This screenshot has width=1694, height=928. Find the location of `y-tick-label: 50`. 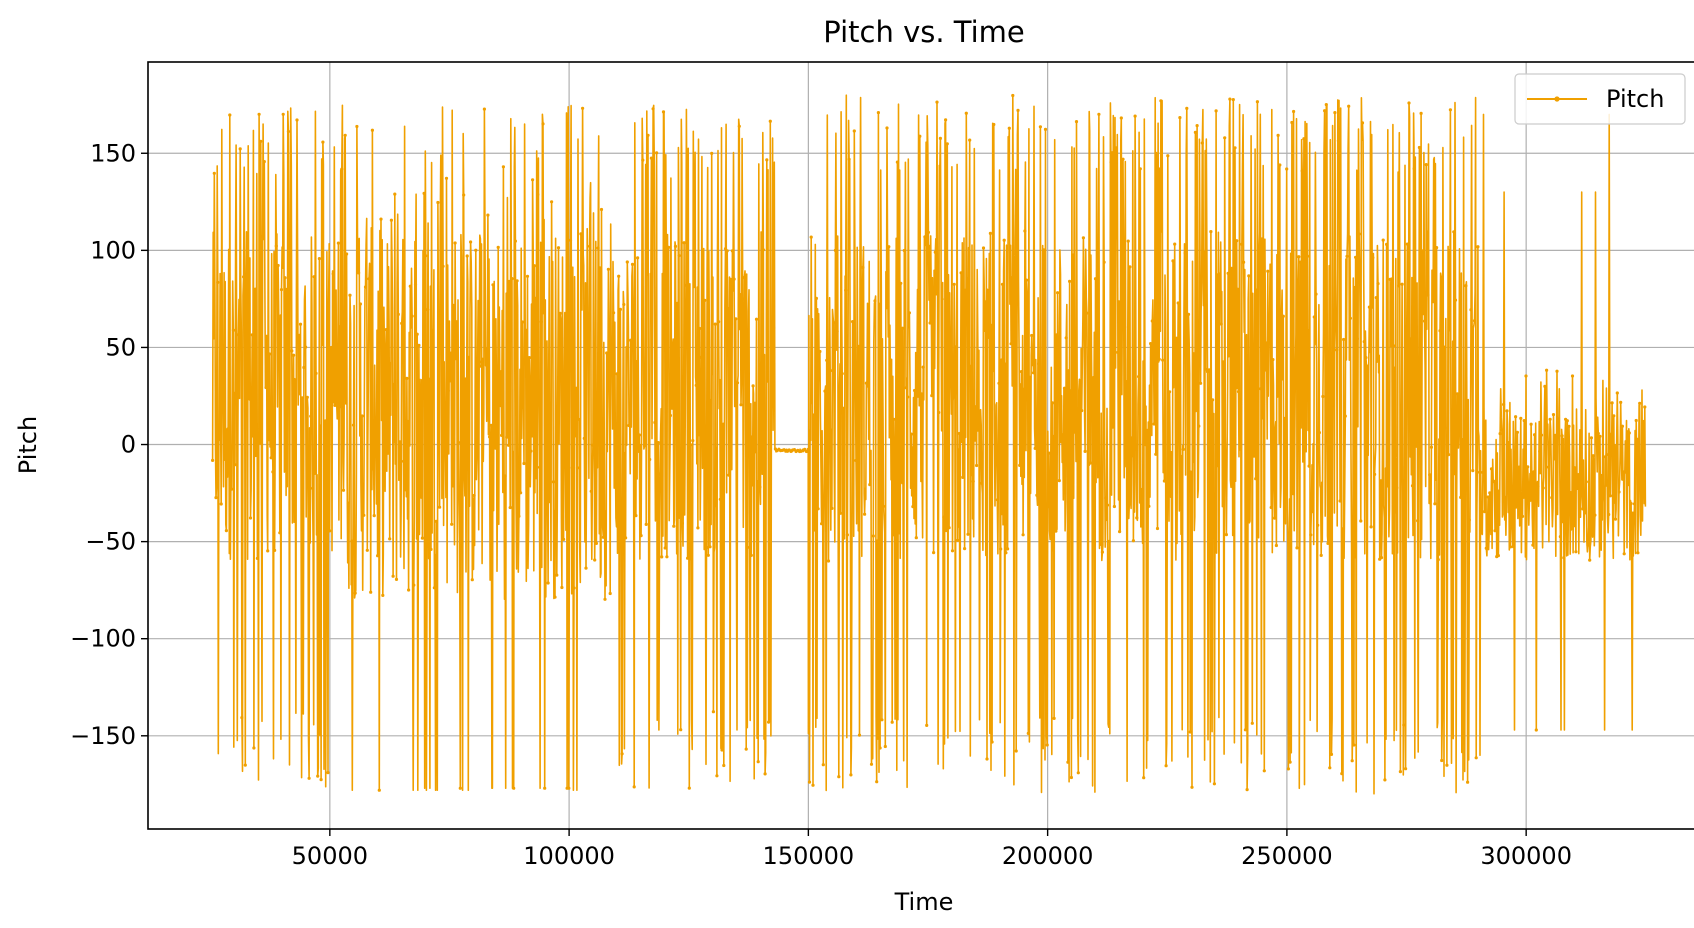

y-tick-label: 50 is located at coordinates (120, 347).